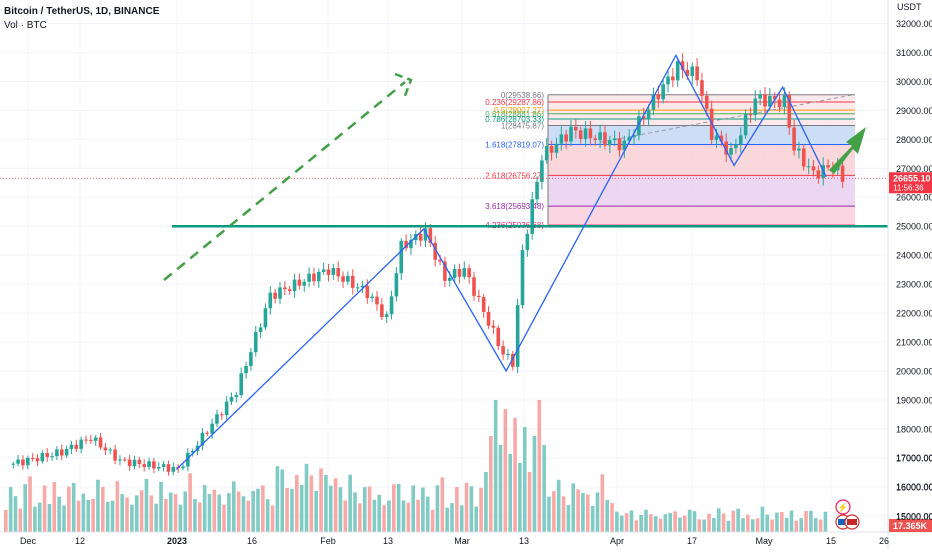 Image resolution: width=932 pixels, height=555 pixels. I want to click on time-tick-label: 26, so click(884, 541).